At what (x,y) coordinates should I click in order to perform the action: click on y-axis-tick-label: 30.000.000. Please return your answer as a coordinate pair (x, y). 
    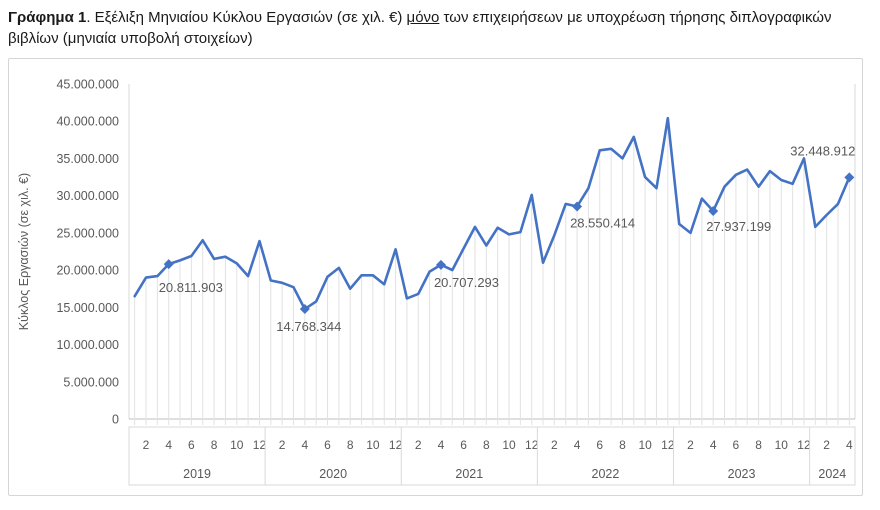
    Looking at the image, I should click on (87, 196).